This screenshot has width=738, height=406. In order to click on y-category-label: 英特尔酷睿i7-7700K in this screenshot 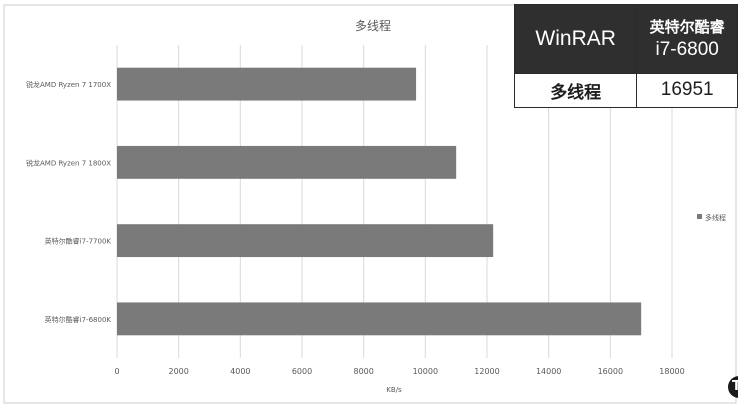, I will do `click(78, 241)`.